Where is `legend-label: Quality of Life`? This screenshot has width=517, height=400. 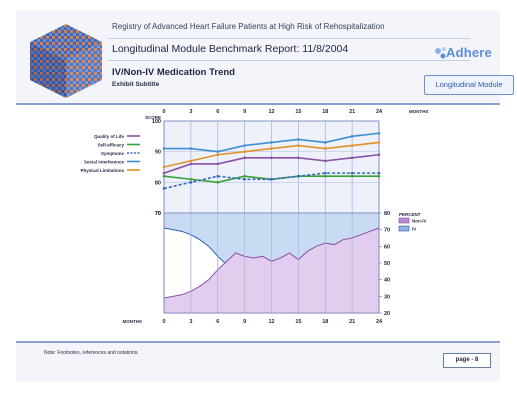
legend-label: Quality of Life is located at coordinates (109, 136).